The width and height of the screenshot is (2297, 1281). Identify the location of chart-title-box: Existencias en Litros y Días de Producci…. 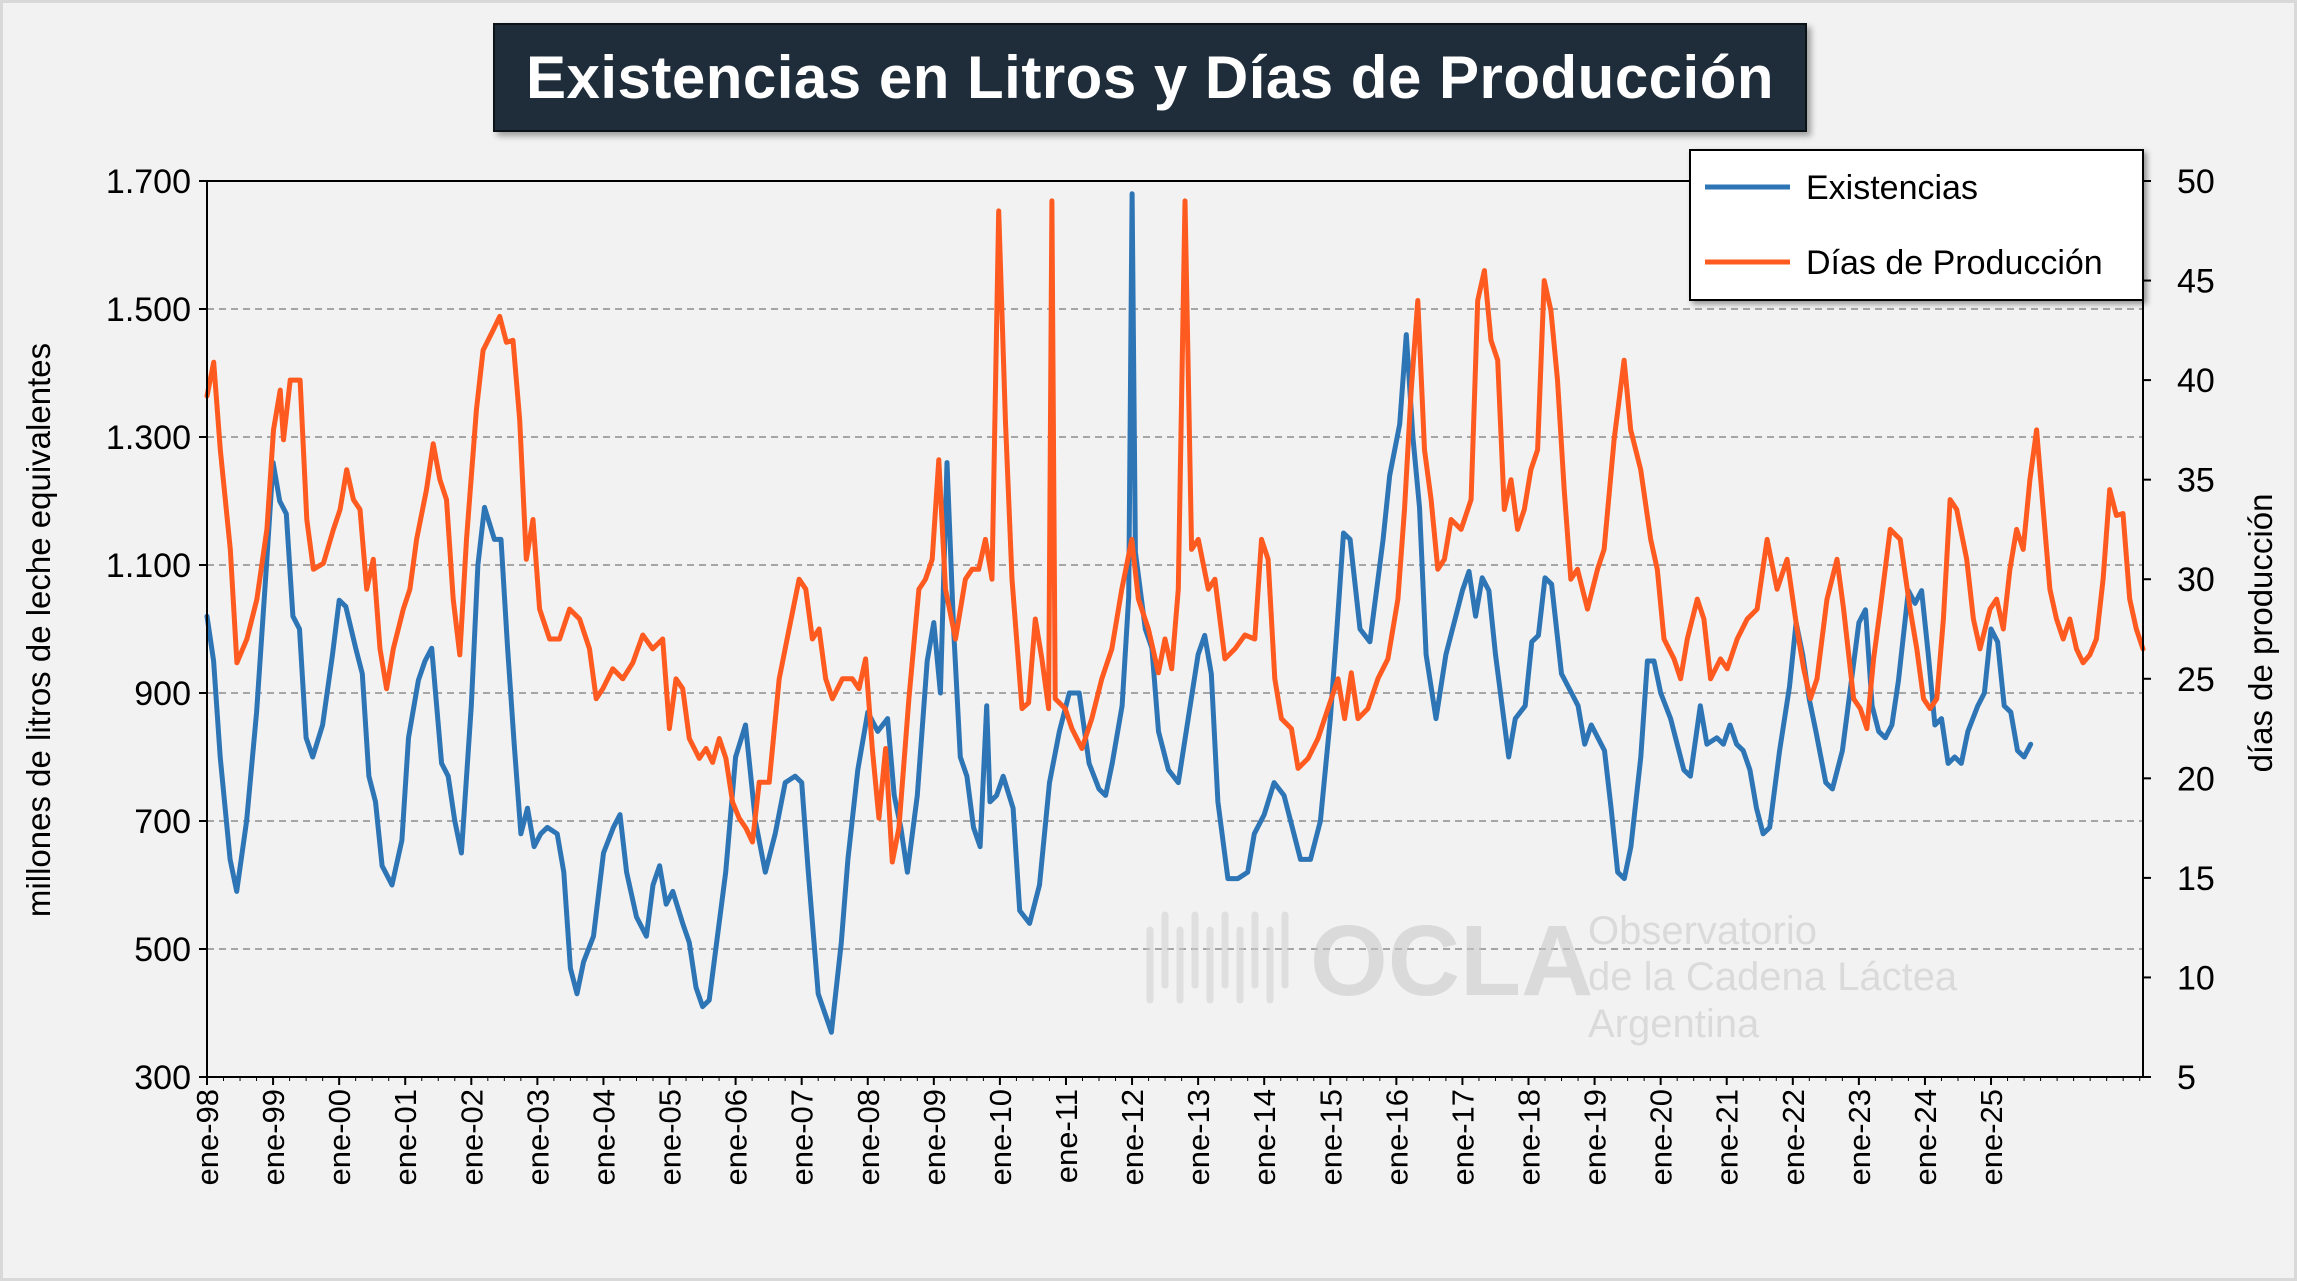
(1150, 77).